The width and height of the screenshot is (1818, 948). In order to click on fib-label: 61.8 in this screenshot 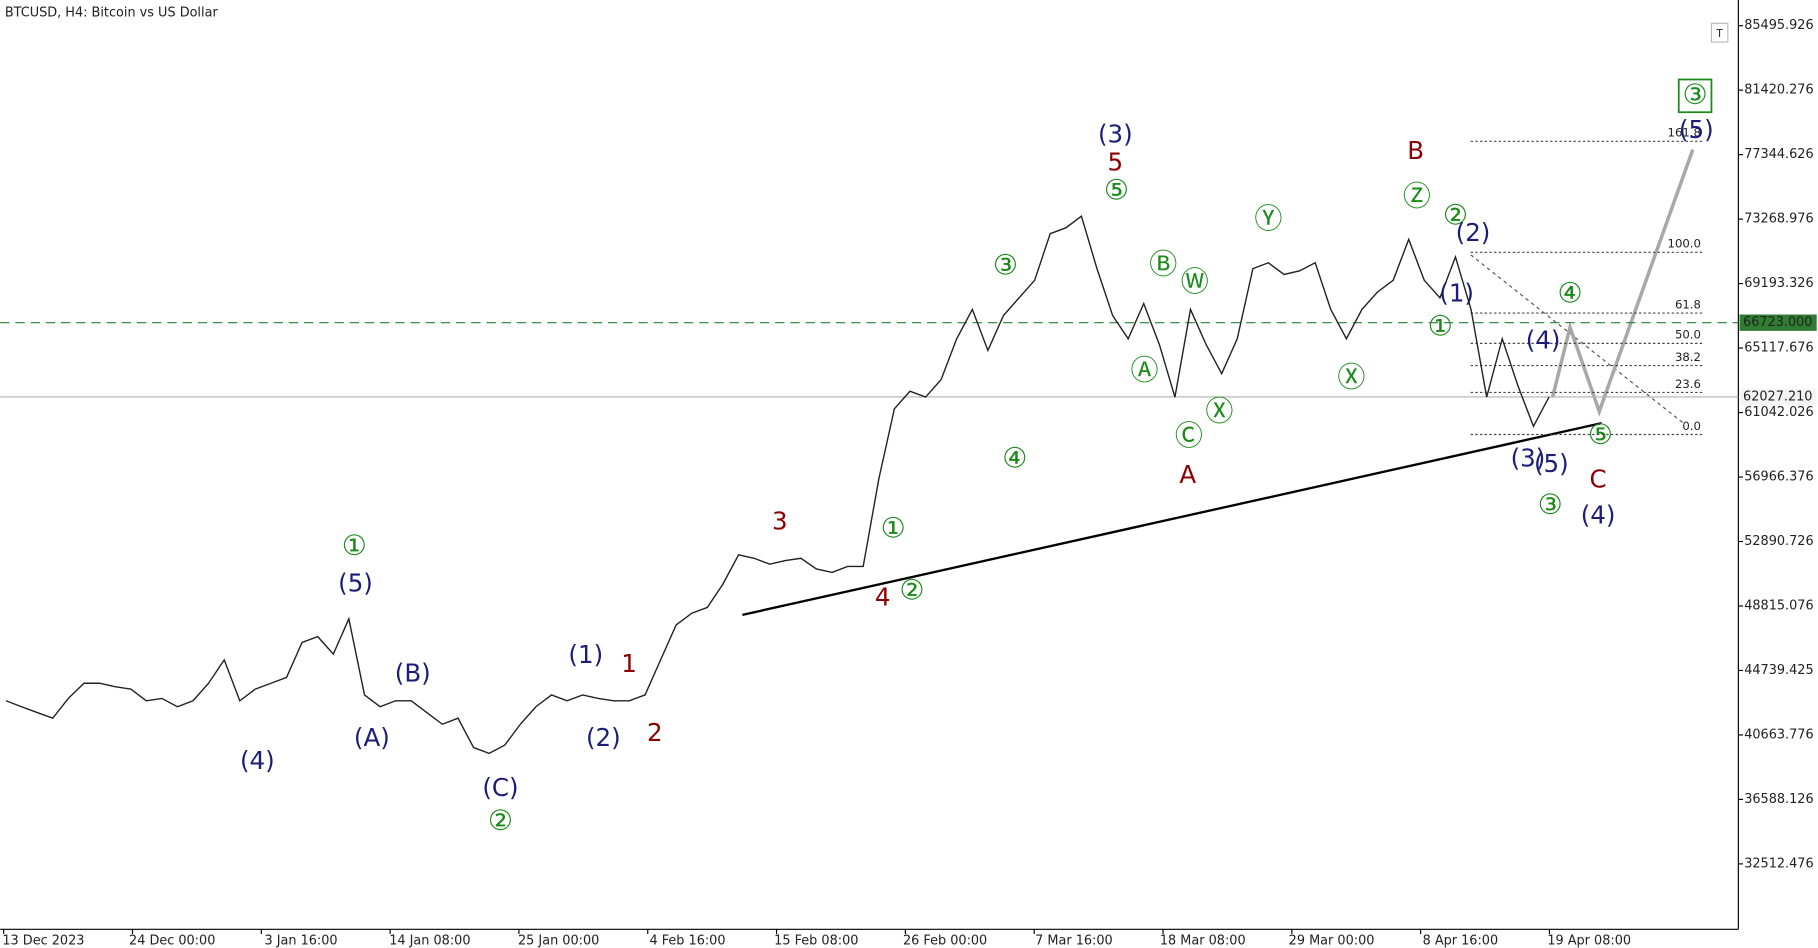, I will do `click(1688, 304)`.